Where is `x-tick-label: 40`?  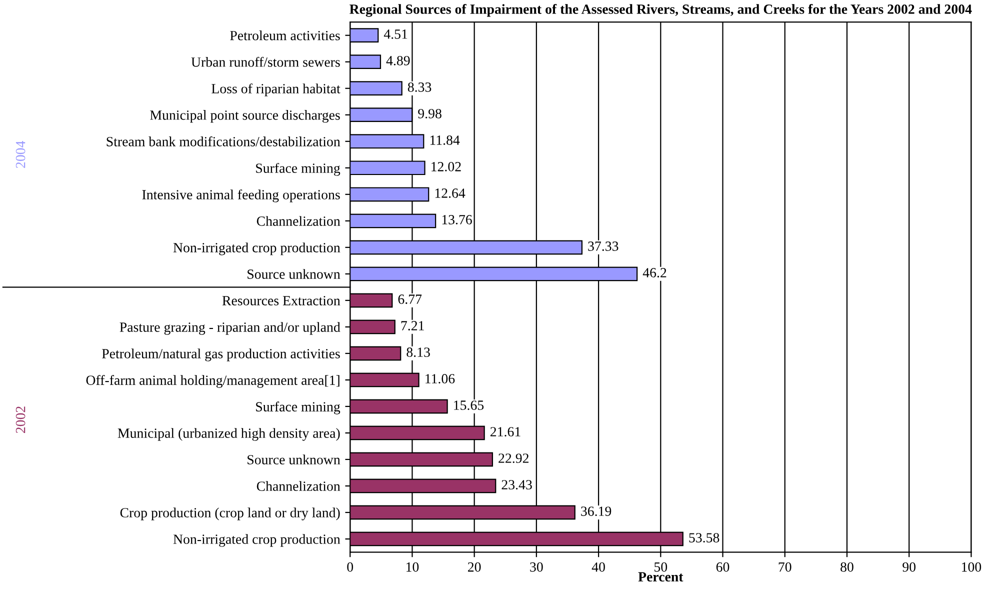
x-tick-label: 40 is located at coordinates (598, 567).